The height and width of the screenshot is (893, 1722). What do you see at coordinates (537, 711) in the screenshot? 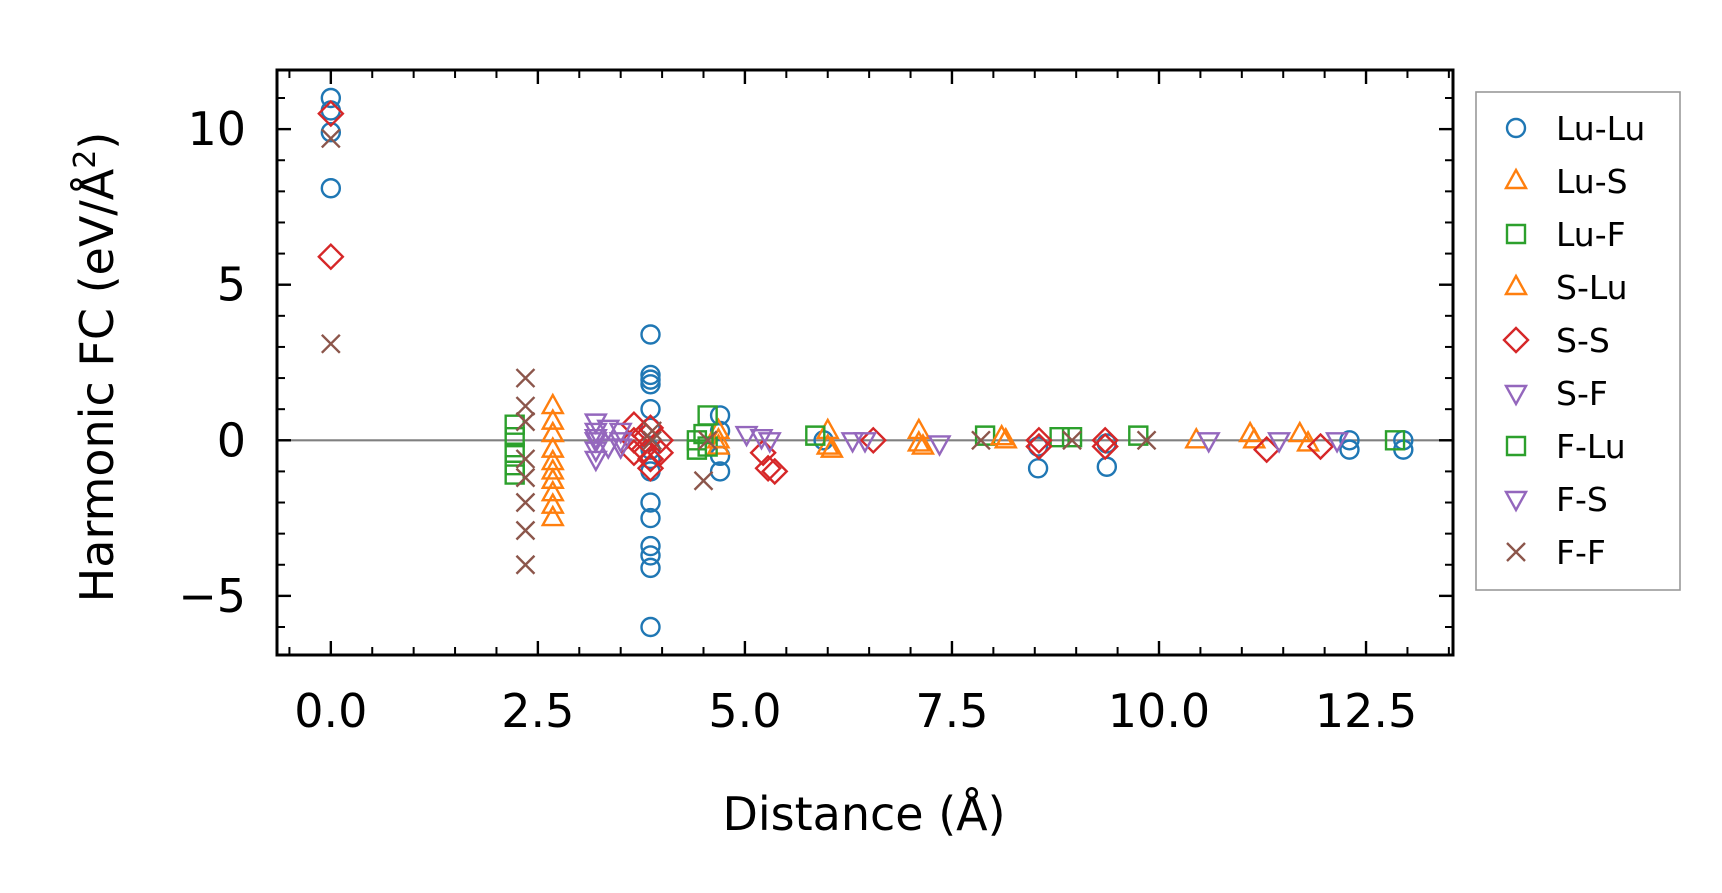
I see `x-tick-label: 2.5` at bounding box center [537, 711].